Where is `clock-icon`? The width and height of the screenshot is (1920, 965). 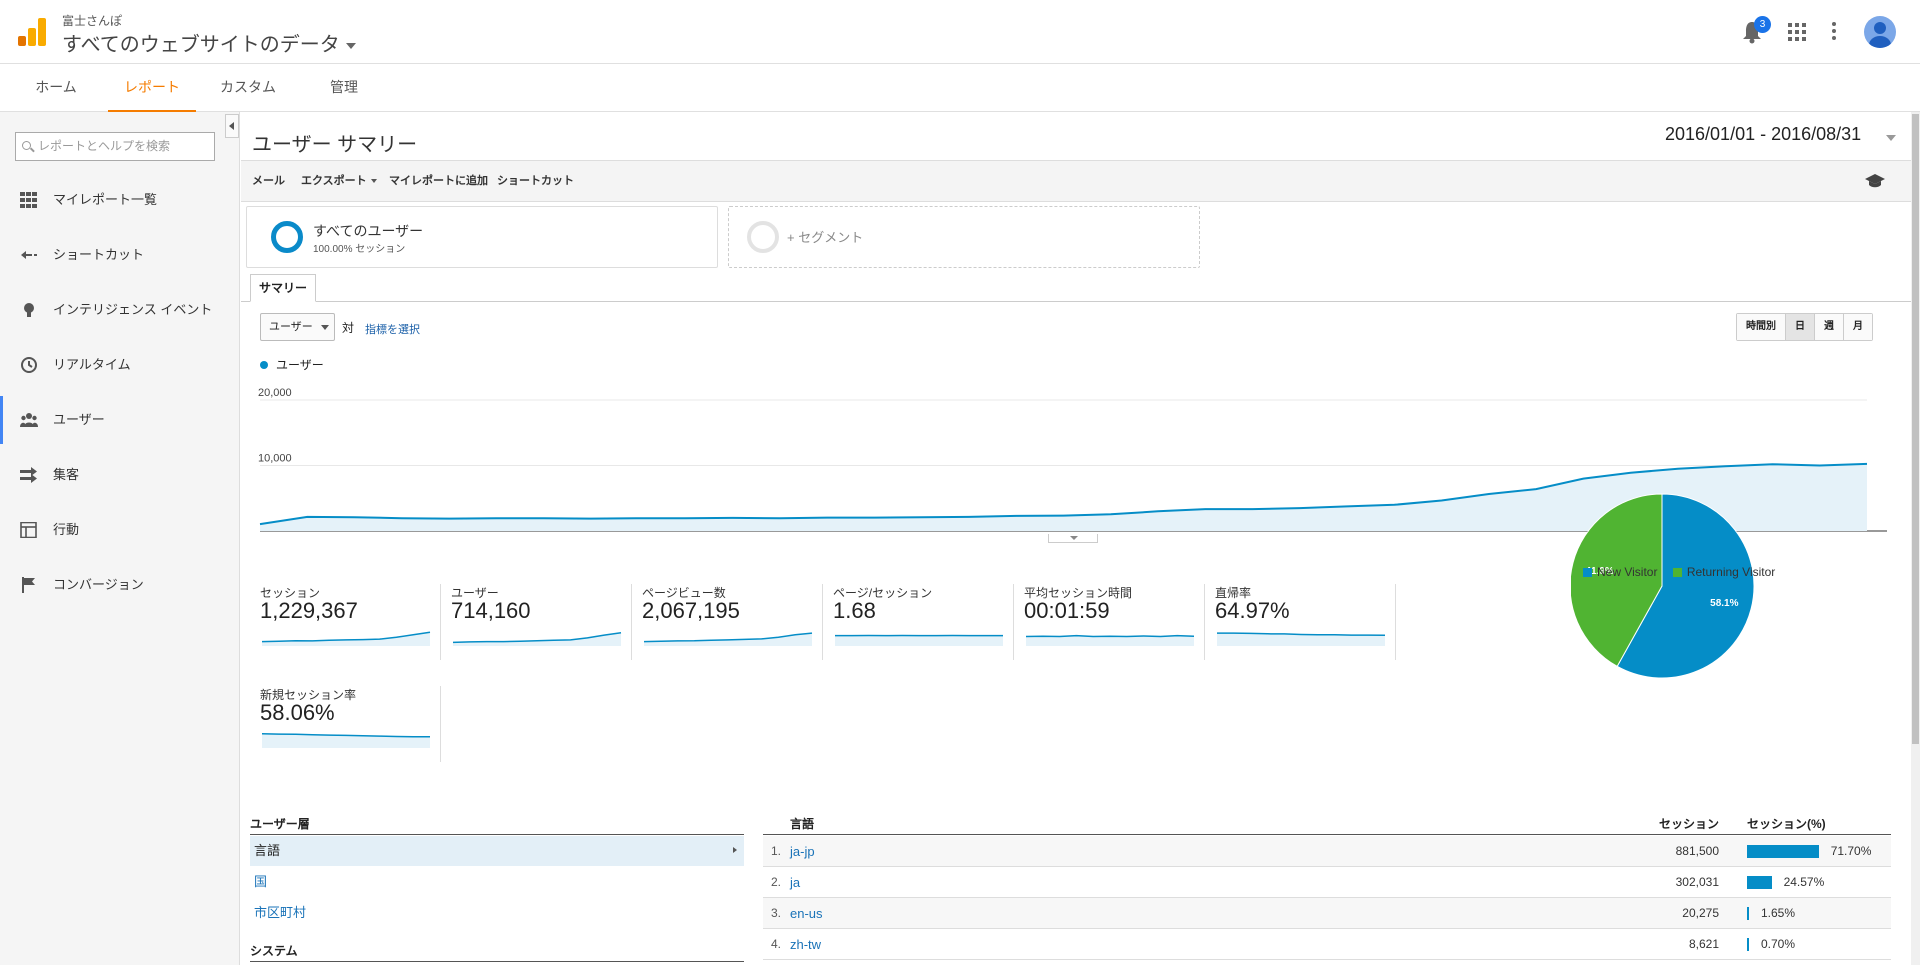
clock-icon is located at coordinates (29, 365).